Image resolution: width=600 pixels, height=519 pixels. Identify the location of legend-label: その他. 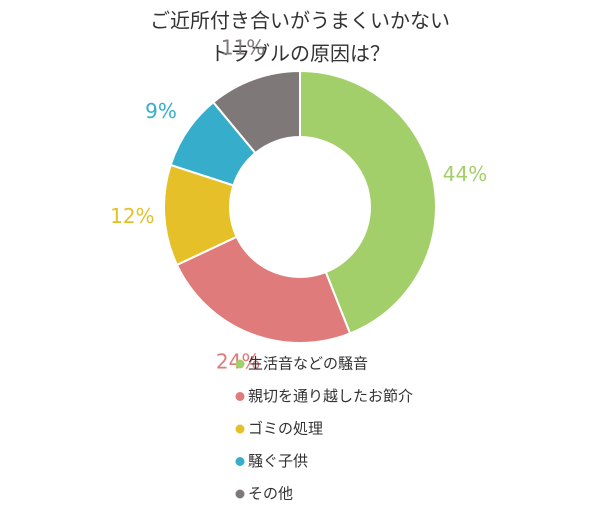
(270, 494).